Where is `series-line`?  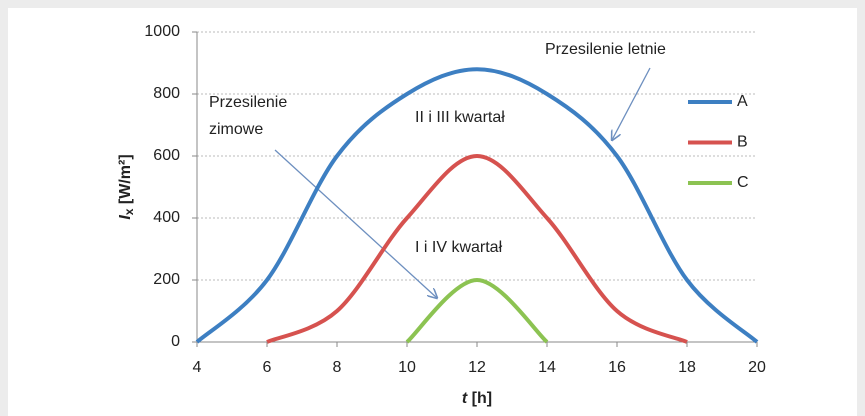 series-line is located at coordinates (477, 311).